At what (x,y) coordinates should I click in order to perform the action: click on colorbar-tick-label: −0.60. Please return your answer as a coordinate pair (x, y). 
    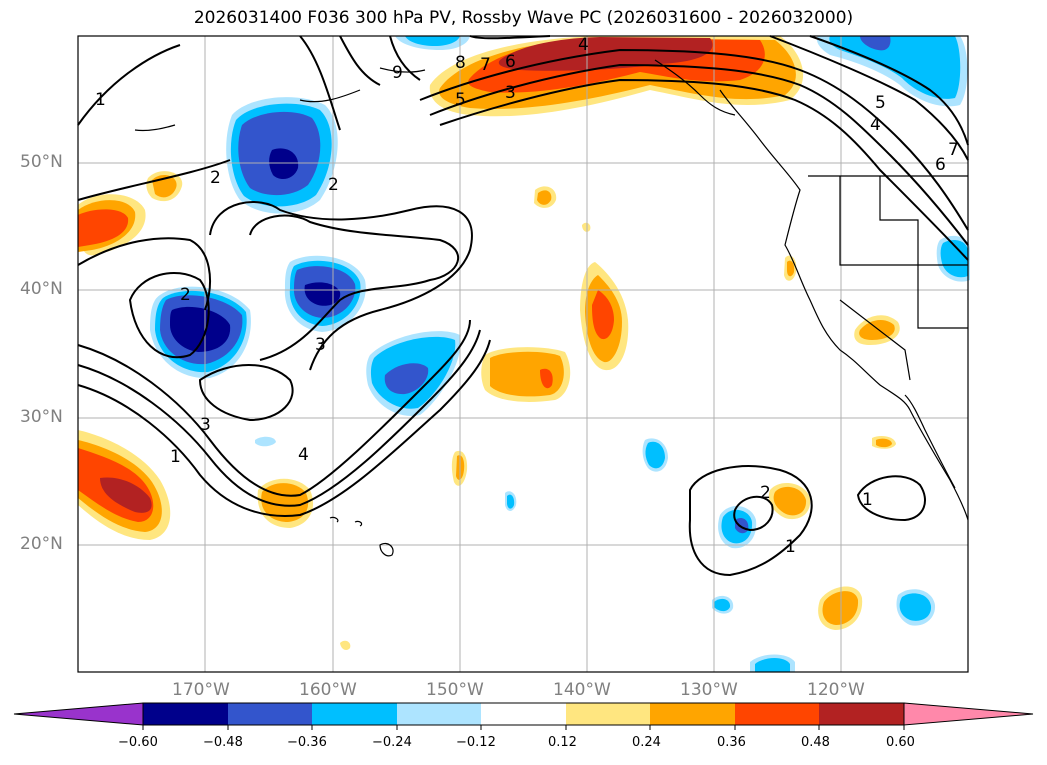
    Looking at the image, I should click on (138, 742).